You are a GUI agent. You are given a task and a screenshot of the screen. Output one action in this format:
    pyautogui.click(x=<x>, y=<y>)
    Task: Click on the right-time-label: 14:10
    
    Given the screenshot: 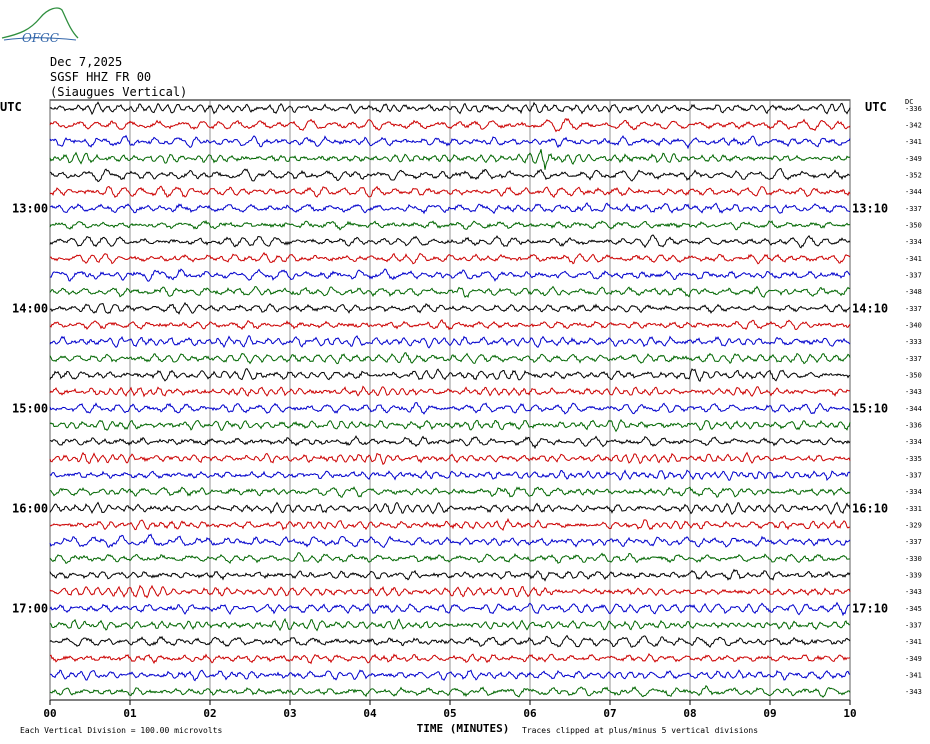 What is the action you would take?
    pyautogui.click(x=870, y=308)
    